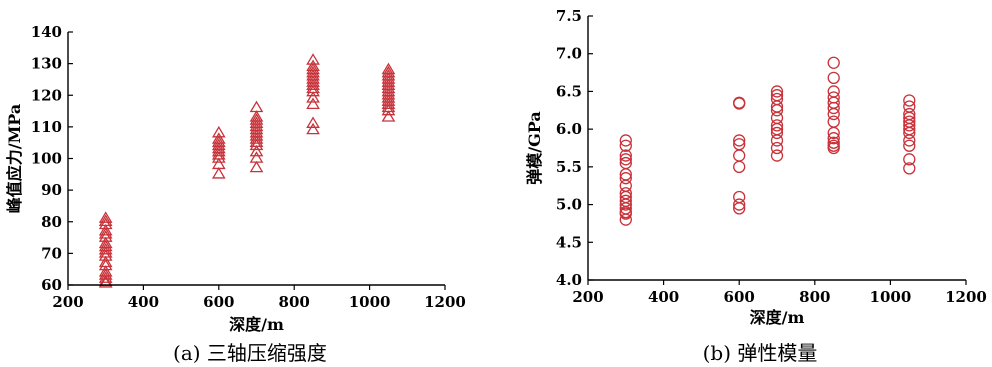 This screenshot has width=992, height=367. Describe the element at coordinates (445, 302) in the screenshot. I see `panel-a-x-tick-label: 1200` at that location.